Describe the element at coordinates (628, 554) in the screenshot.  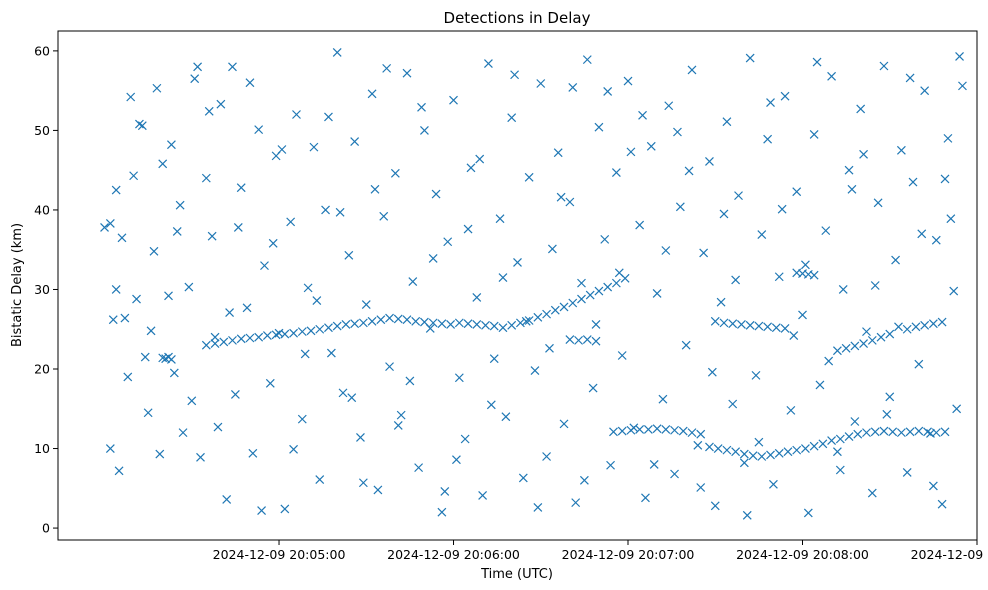
I see `x-tick-label: 2024-12-09 20:07:00` at that location.